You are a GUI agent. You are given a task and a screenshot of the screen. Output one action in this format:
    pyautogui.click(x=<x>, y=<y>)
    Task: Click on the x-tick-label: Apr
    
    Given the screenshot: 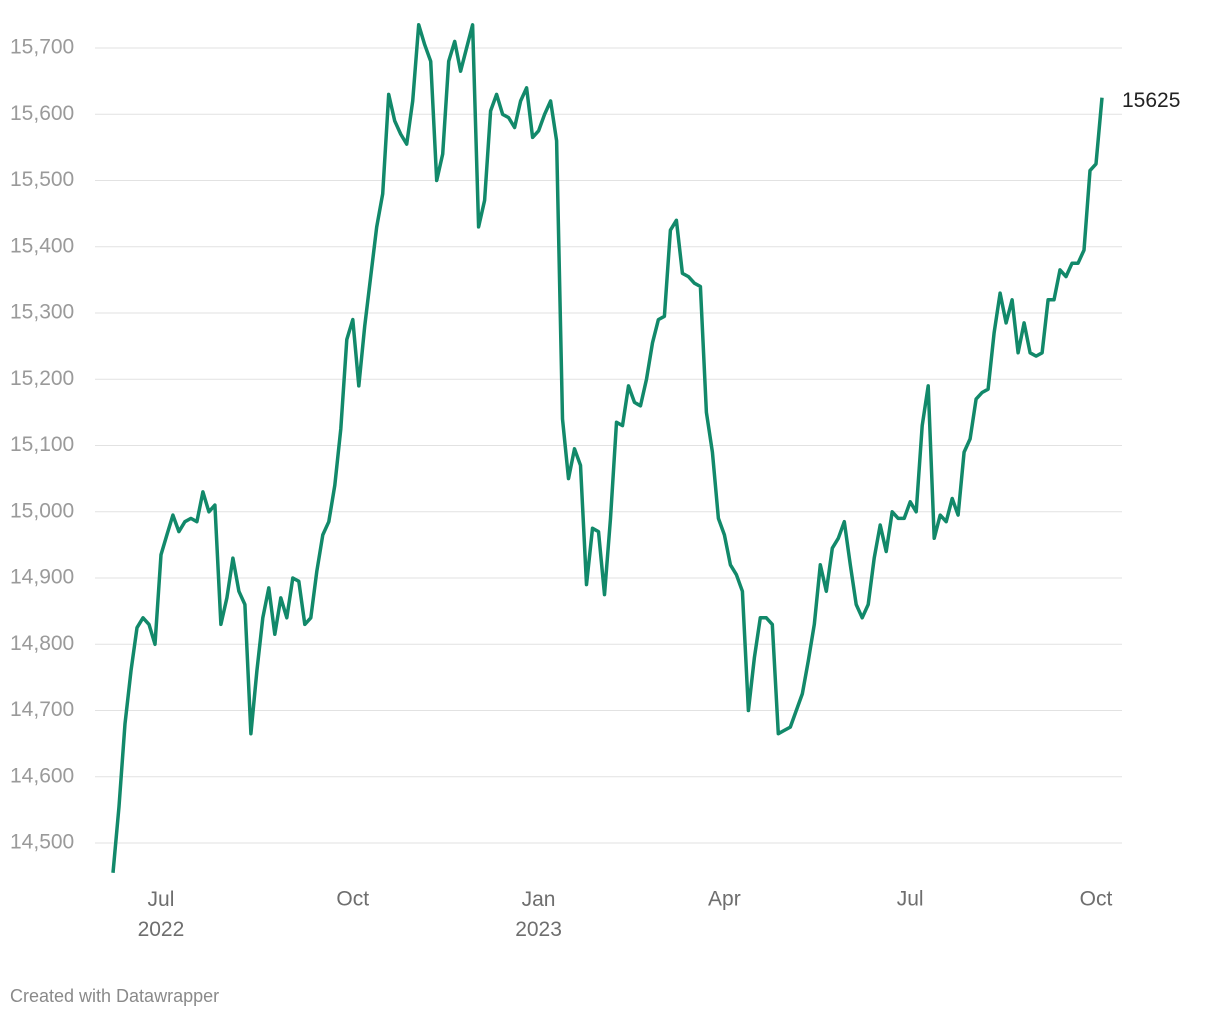 What is the action you would take?
    pyautogui.click(x=724, y=899)
    